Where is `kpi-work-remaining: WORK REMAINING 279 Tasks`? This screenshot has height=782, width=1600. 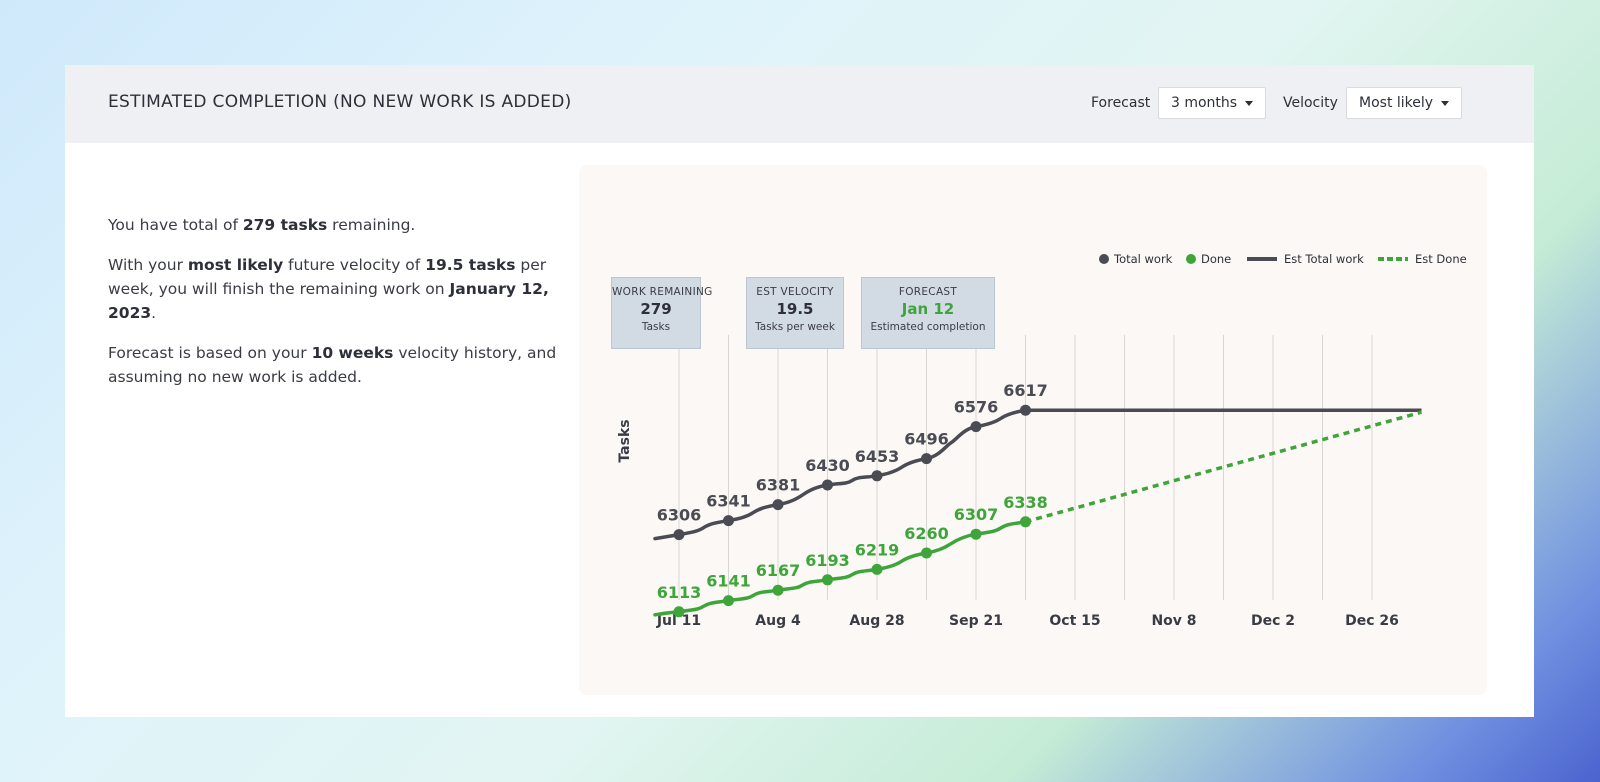
kpi-work-remaining: WORK REMAINING 279 Tasks is located at coordinates (662, 313).